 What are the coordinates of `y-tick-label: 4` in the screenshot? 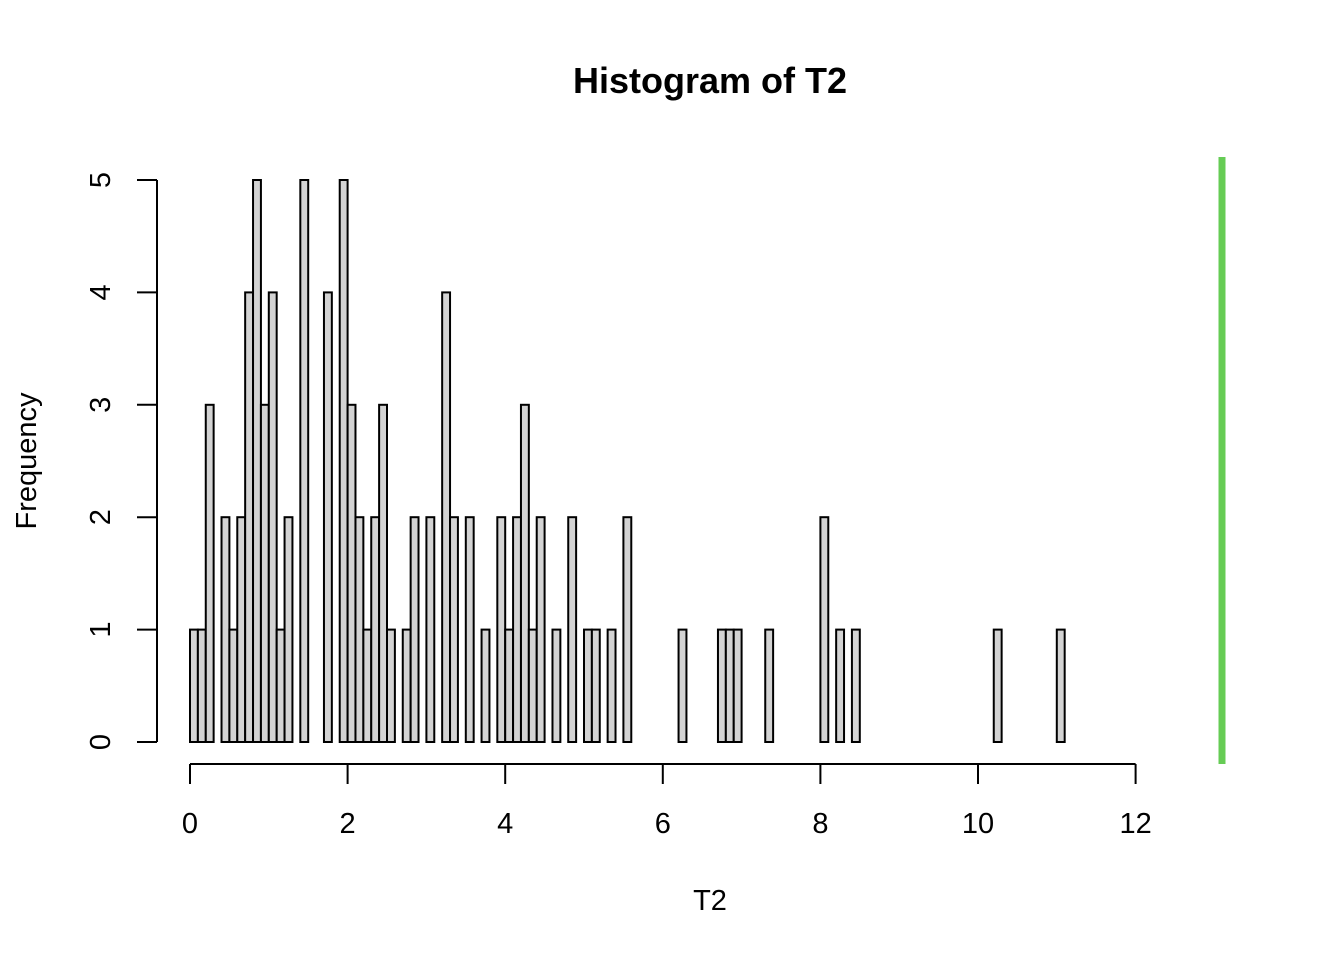 It's located at (101, 292).